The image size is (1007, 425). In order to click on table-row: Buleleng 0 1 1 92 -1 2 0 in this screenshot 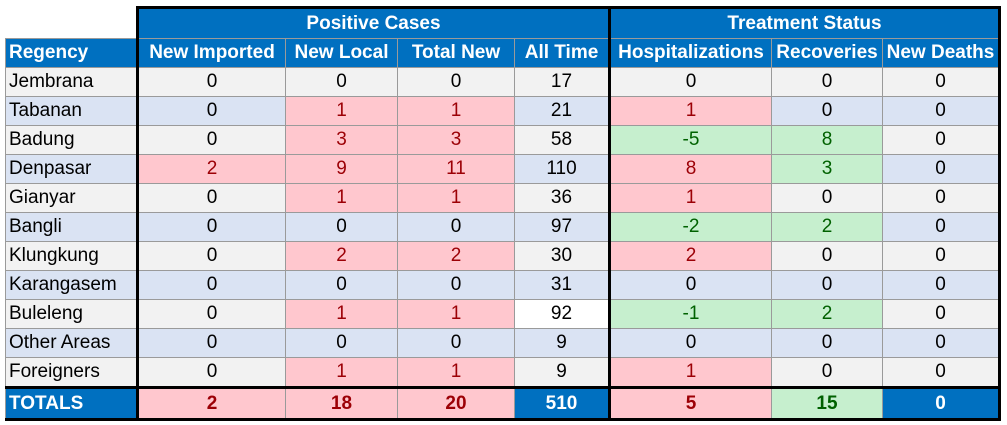, I will do `click(503, 314)`.